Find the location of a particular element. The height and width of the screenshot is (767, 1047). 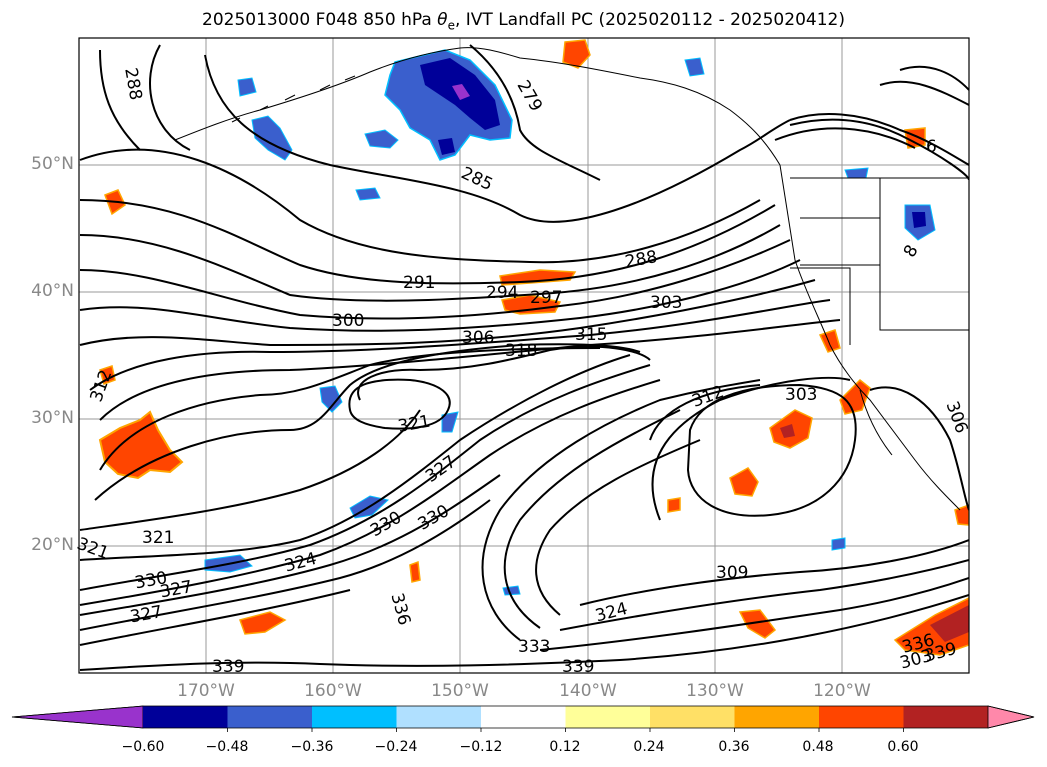

contour-label: 315 is located at coordinates (591, 335).